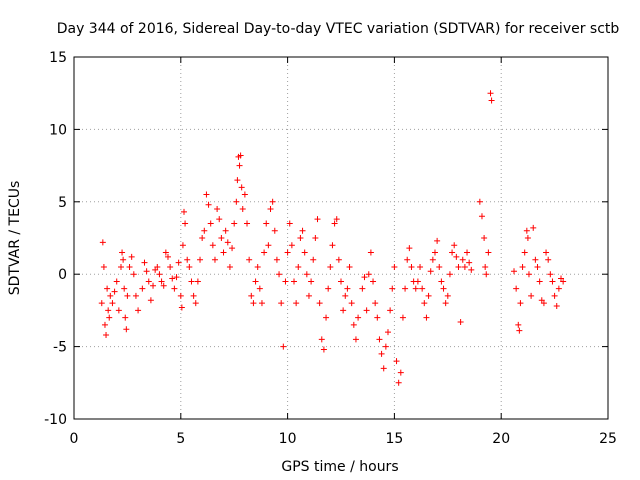 The image size is (640, 480). I want to click on x-tick-label: 20, so click(501, 439).